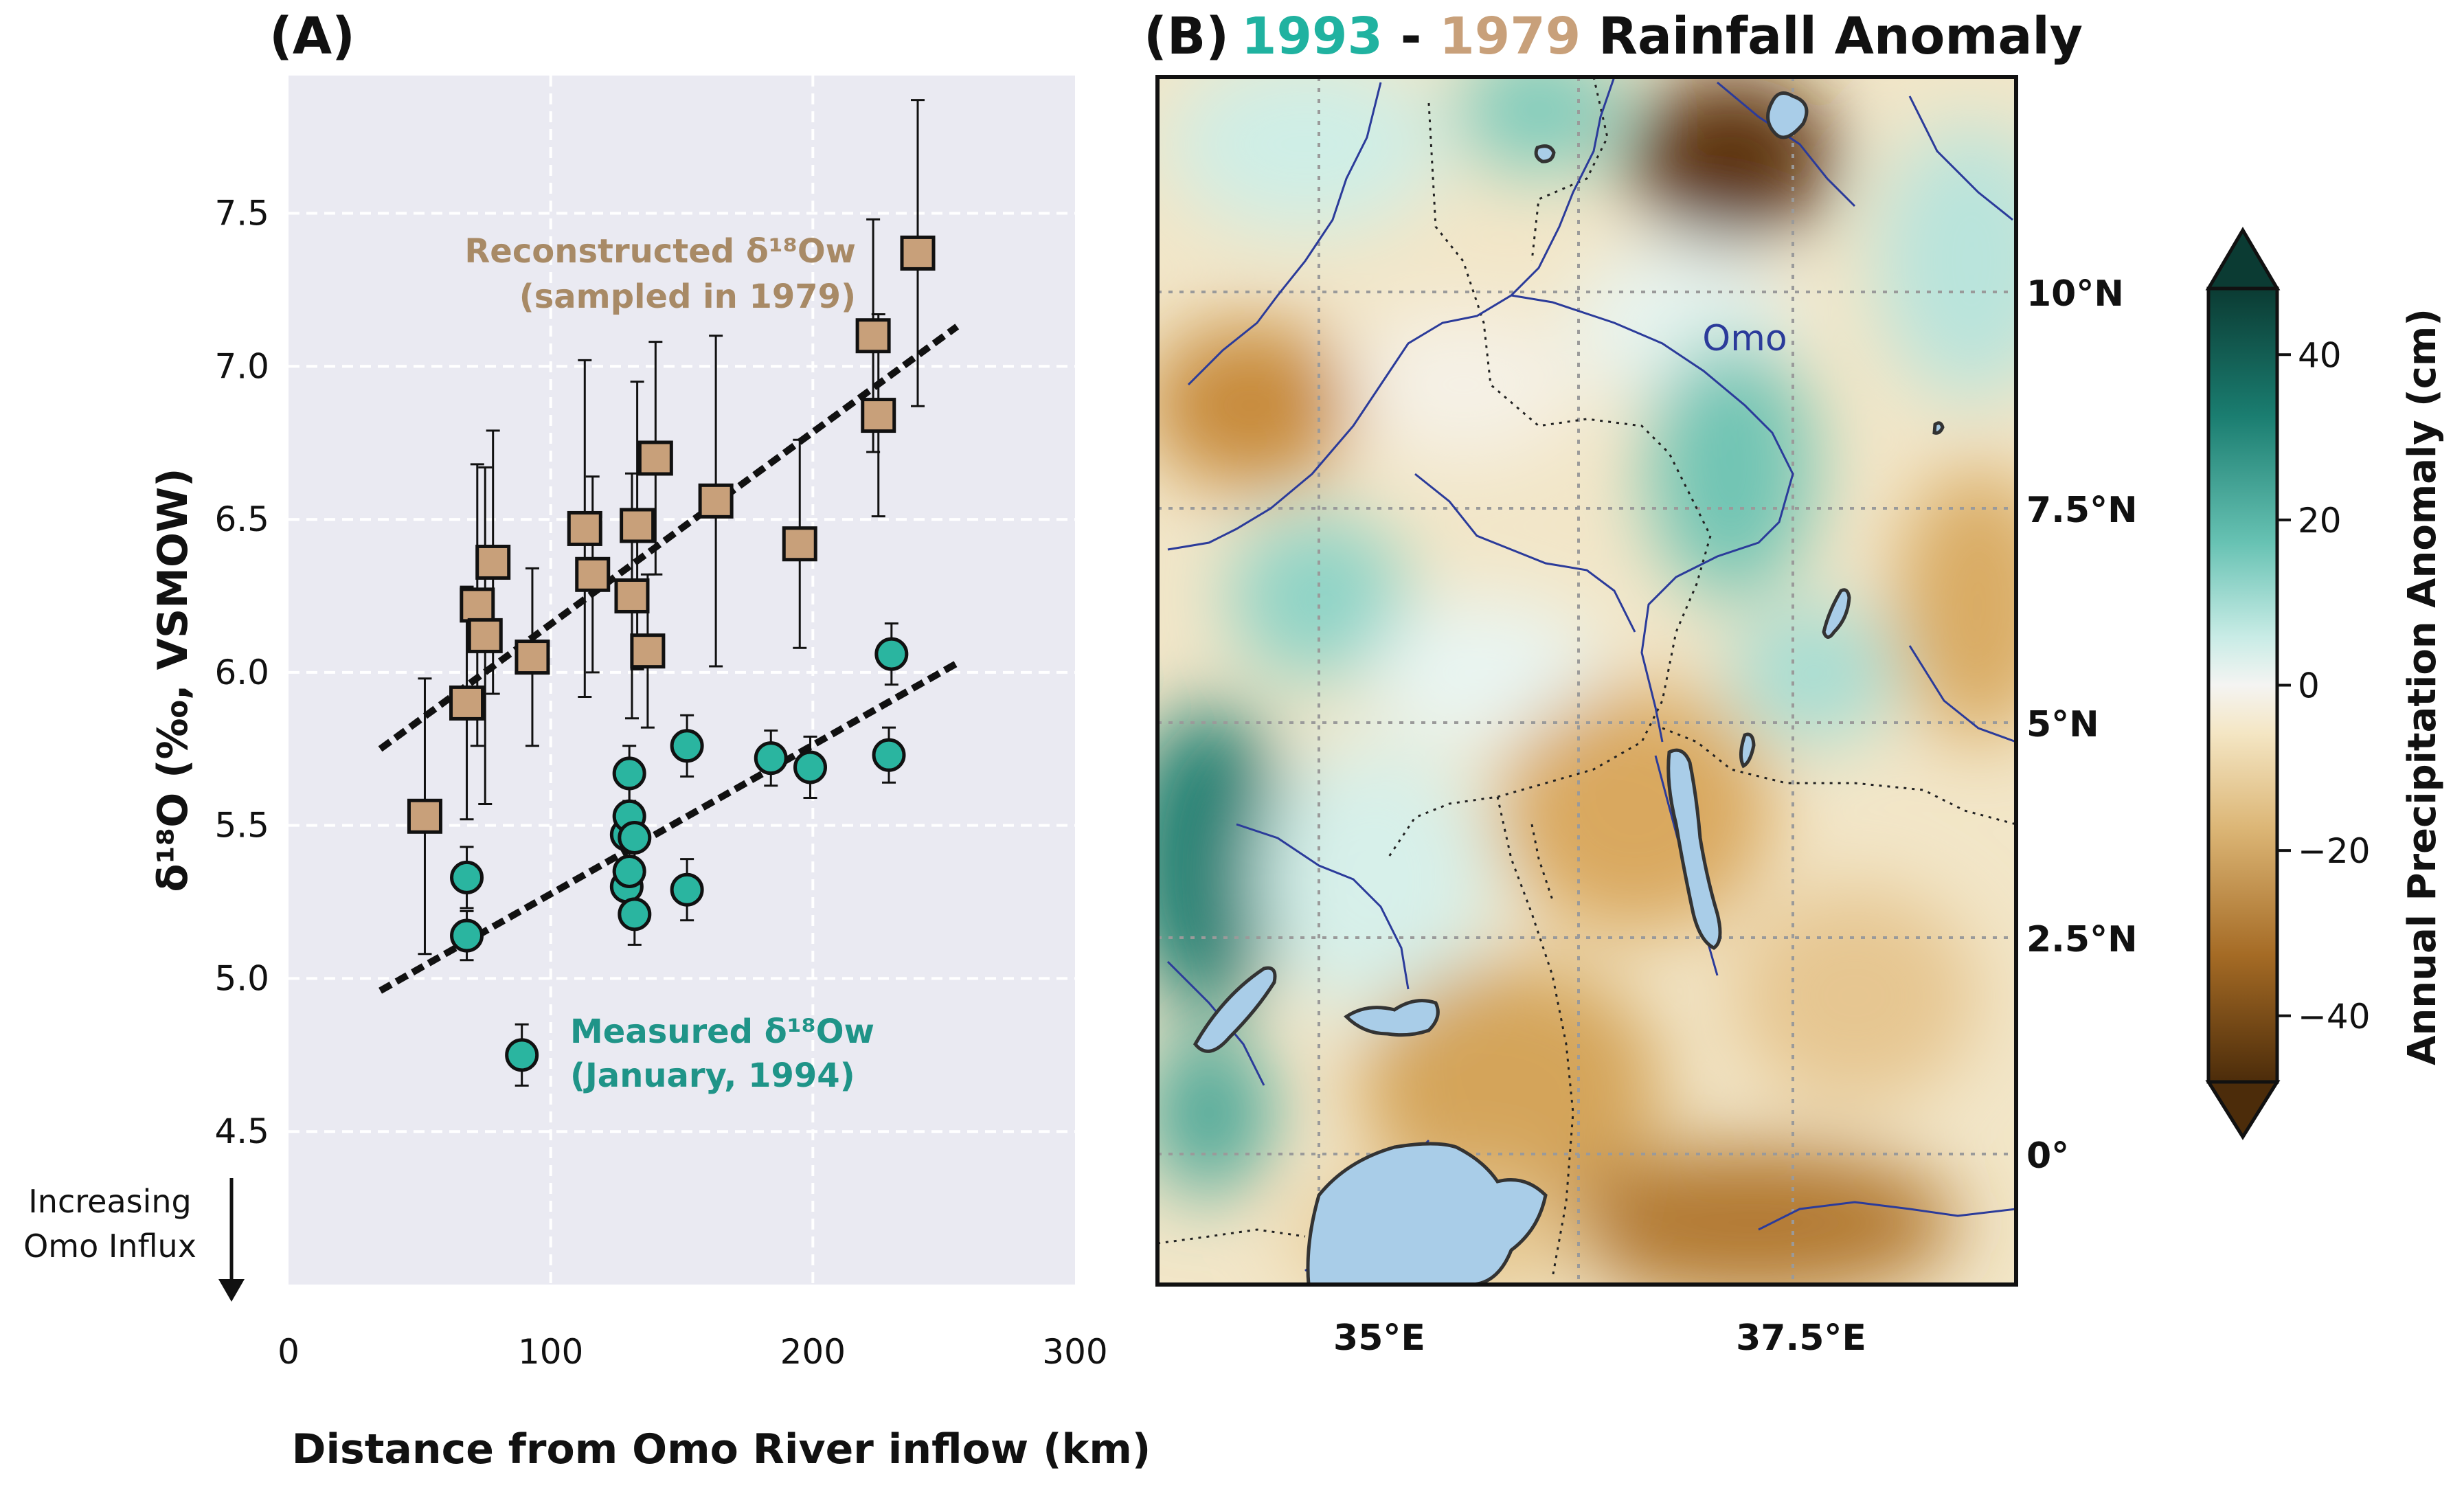 The image size is (2464, 1492). I want to click on y-tick-label: 6.0, so click(241, 673).